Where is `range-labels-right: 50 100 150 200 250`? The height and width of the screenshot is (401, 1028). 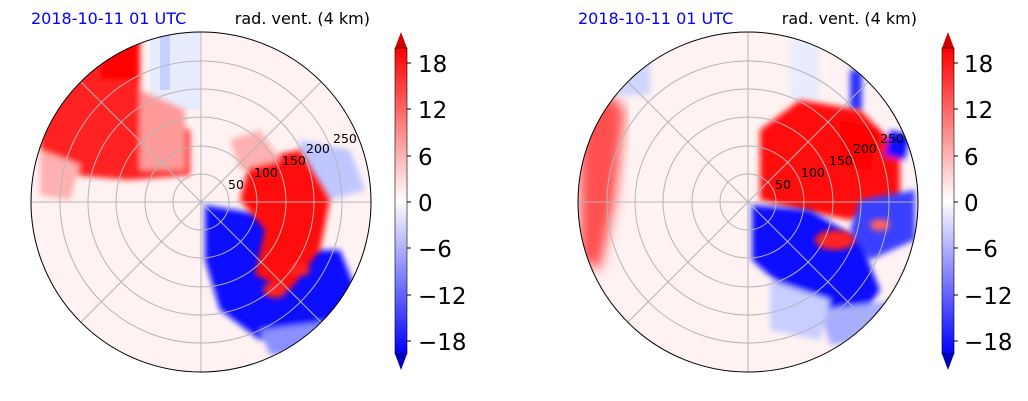 range-labels-right: 50 100 150 200 250 is located at coordinates (839, 161).